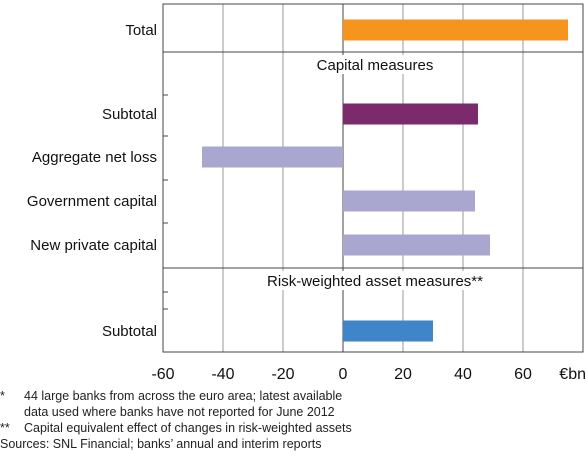 The height and width of the screenshot is (456, 588). Describe the element at coordinates (222, 374) in the screenshot. I see `x-tick-label-1: -40` at that location.